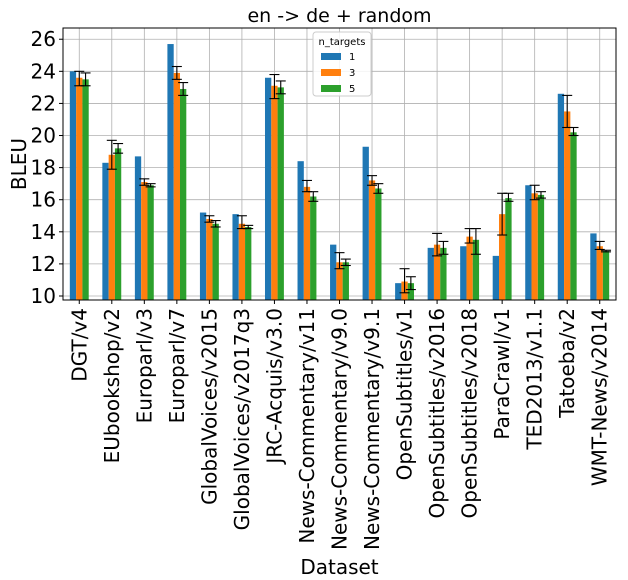 This screenshot has height=580, width=628. I want to click on x-tick-label: WMT-News/v2014, so click(600, 397).